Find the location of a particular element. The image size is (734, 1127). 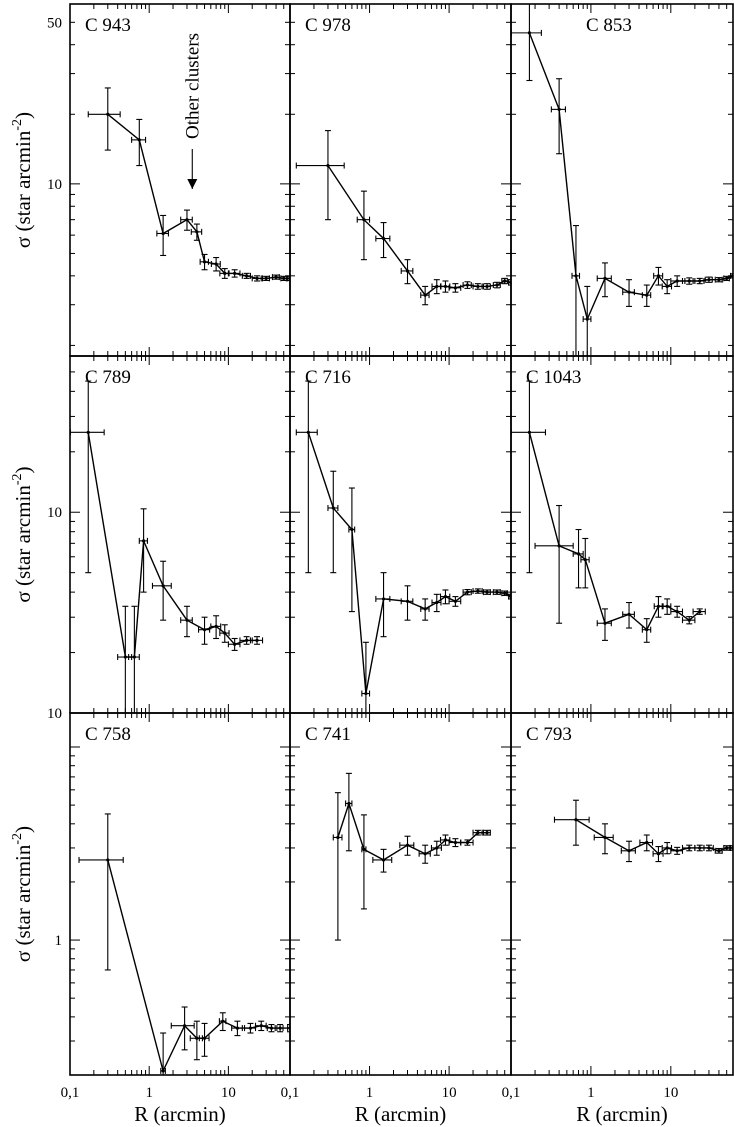

y-axis-label: σ (star arcmin-2) is located at coordinates (22, 534).